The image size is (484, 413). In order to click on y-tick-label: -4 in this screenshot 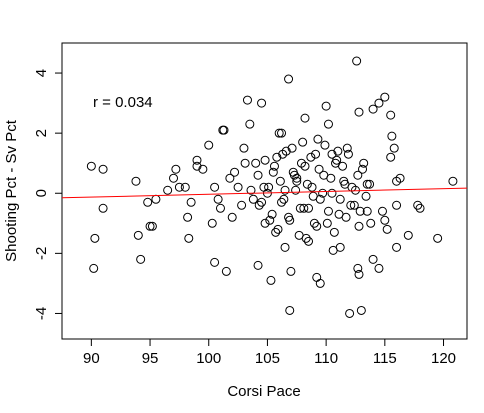, I will do `click(41, 313)`.